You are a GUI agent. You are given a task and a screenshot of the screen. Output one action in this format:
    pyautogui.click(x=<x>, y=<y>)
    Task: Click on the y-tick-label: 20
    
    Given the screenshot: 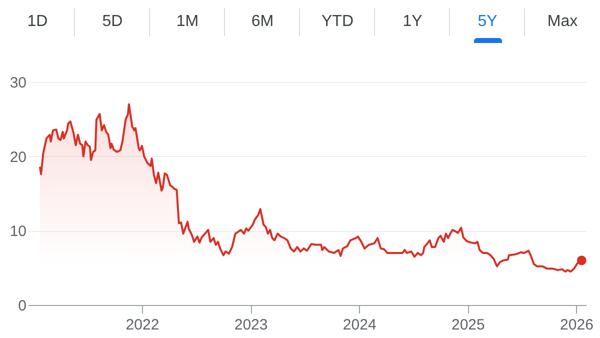 What is the action you would take?
    pyautogui.click(x=18, y=157)
    